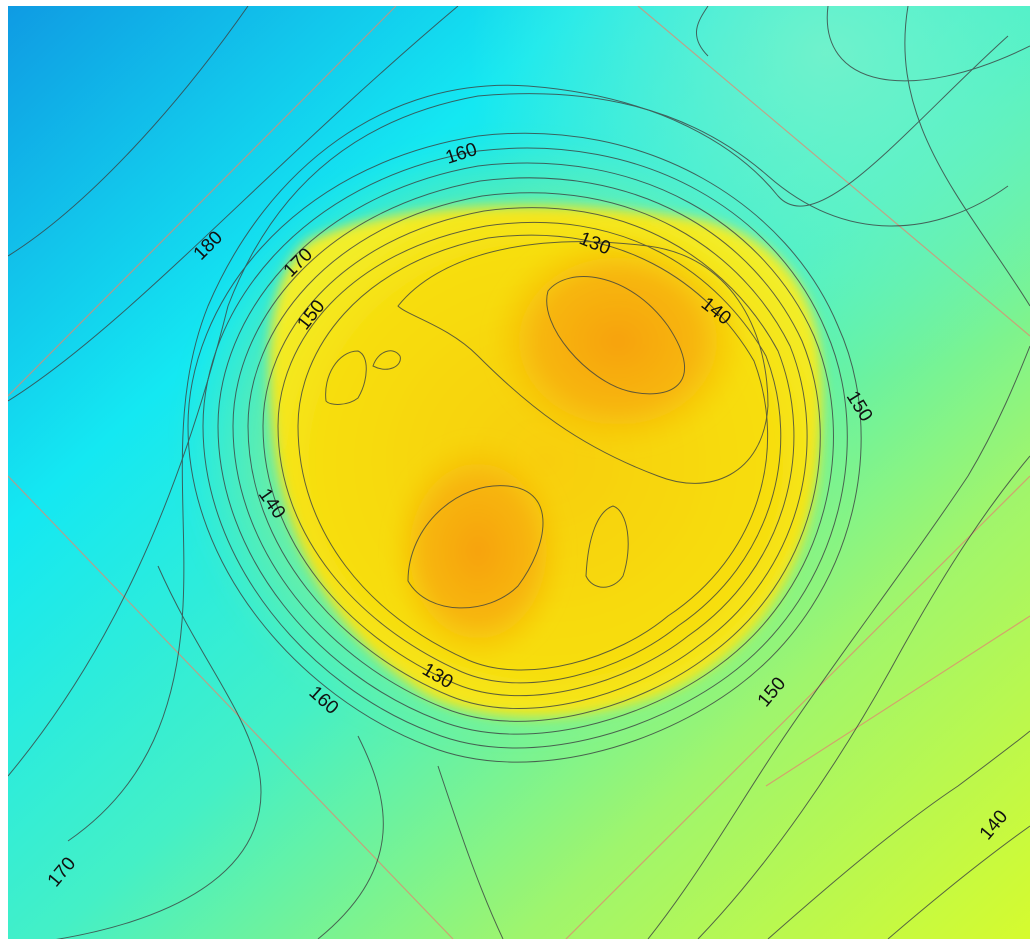 The width and height of the screenshot is (1030, 939). Describe the element at coordinates (478, 551) in the screenshot. I see `lower-deep-lobe` at that location.